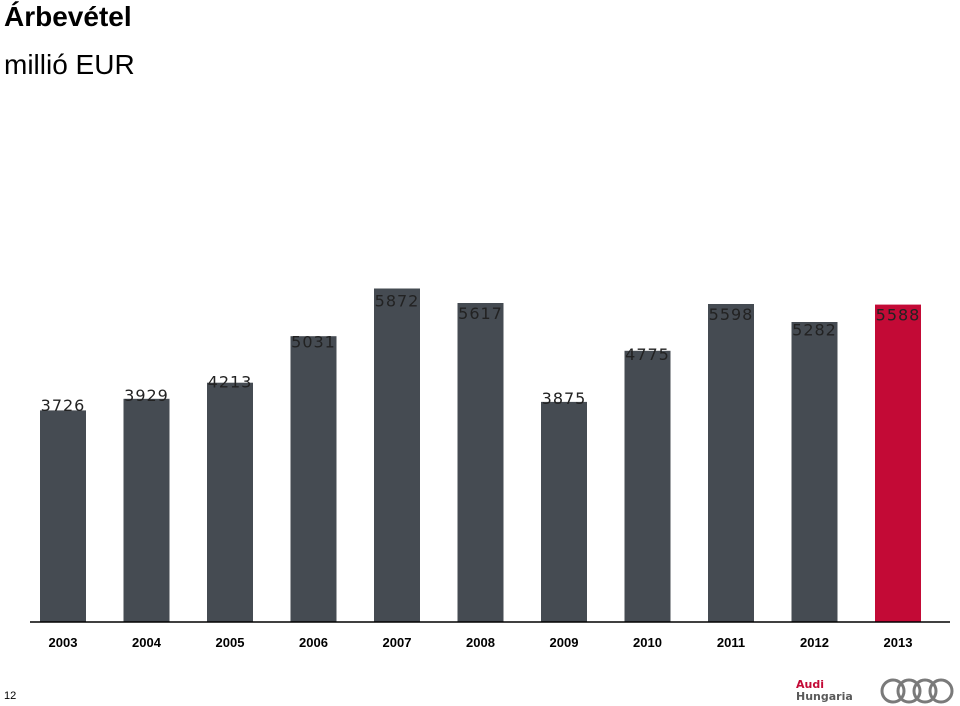 This screenshot has height=706, width=960. What do you see at coordinates (731, 463) in the screenshot?
I see `bar-2011` at bounding box center [731, 463].